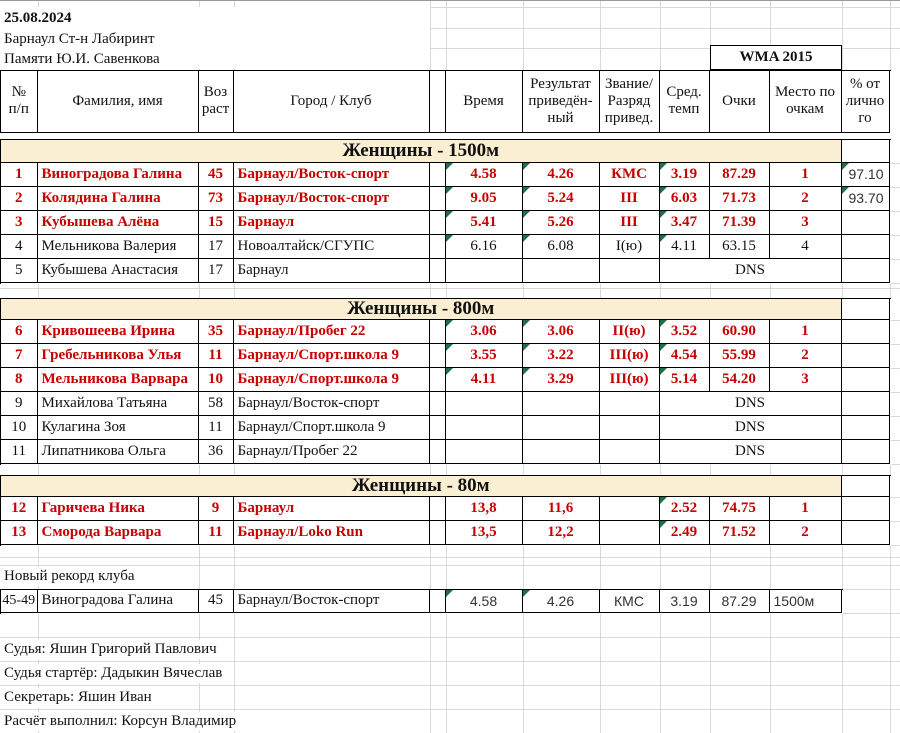  I want to click on header-time: Время, so click(484, 102).